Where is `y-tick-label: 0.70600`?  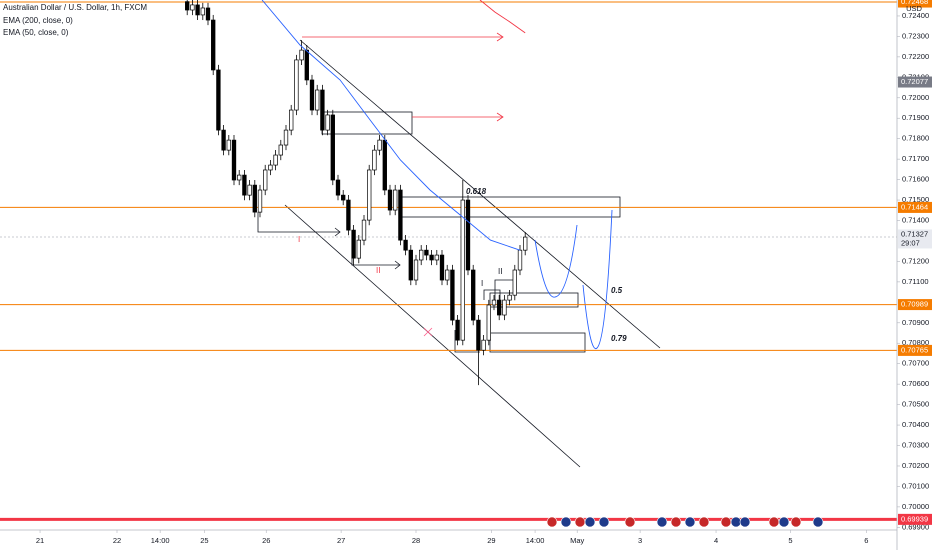 y-tick-label: 0.70600 is located at coordinates (915, 383).